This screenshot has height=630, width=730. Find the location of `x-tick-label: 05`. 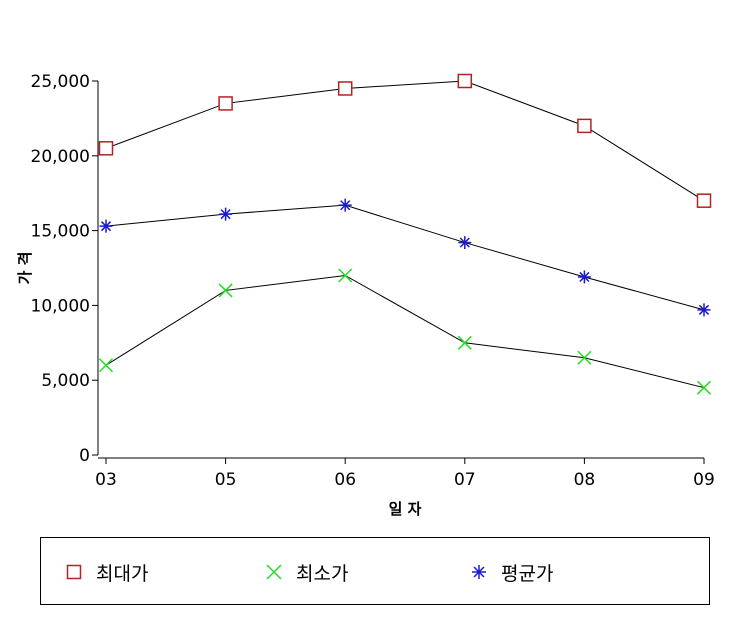

x-tick-label: 05 is located at coordinates (226, 480).